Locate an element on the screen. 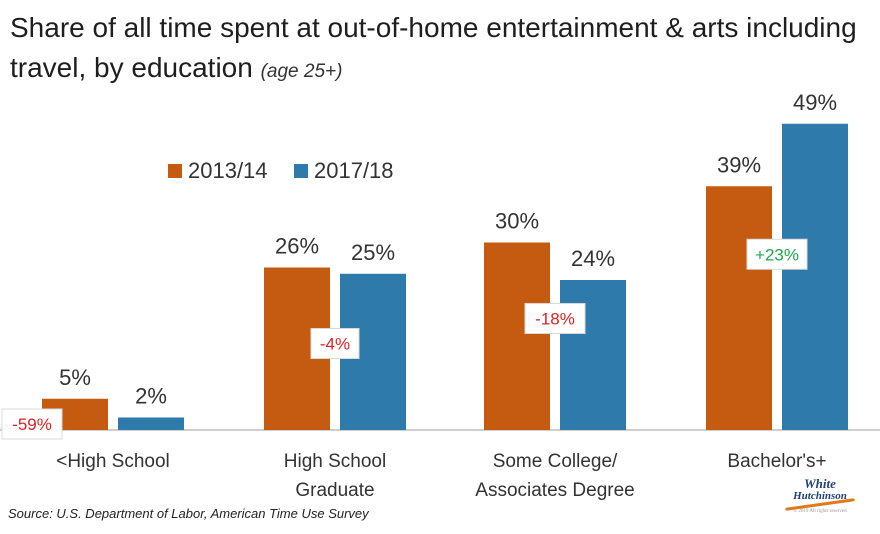 The width and height of the screenshot is (880, 534). legend-label-1: 2013/14 is located at coordinates (228, 170).